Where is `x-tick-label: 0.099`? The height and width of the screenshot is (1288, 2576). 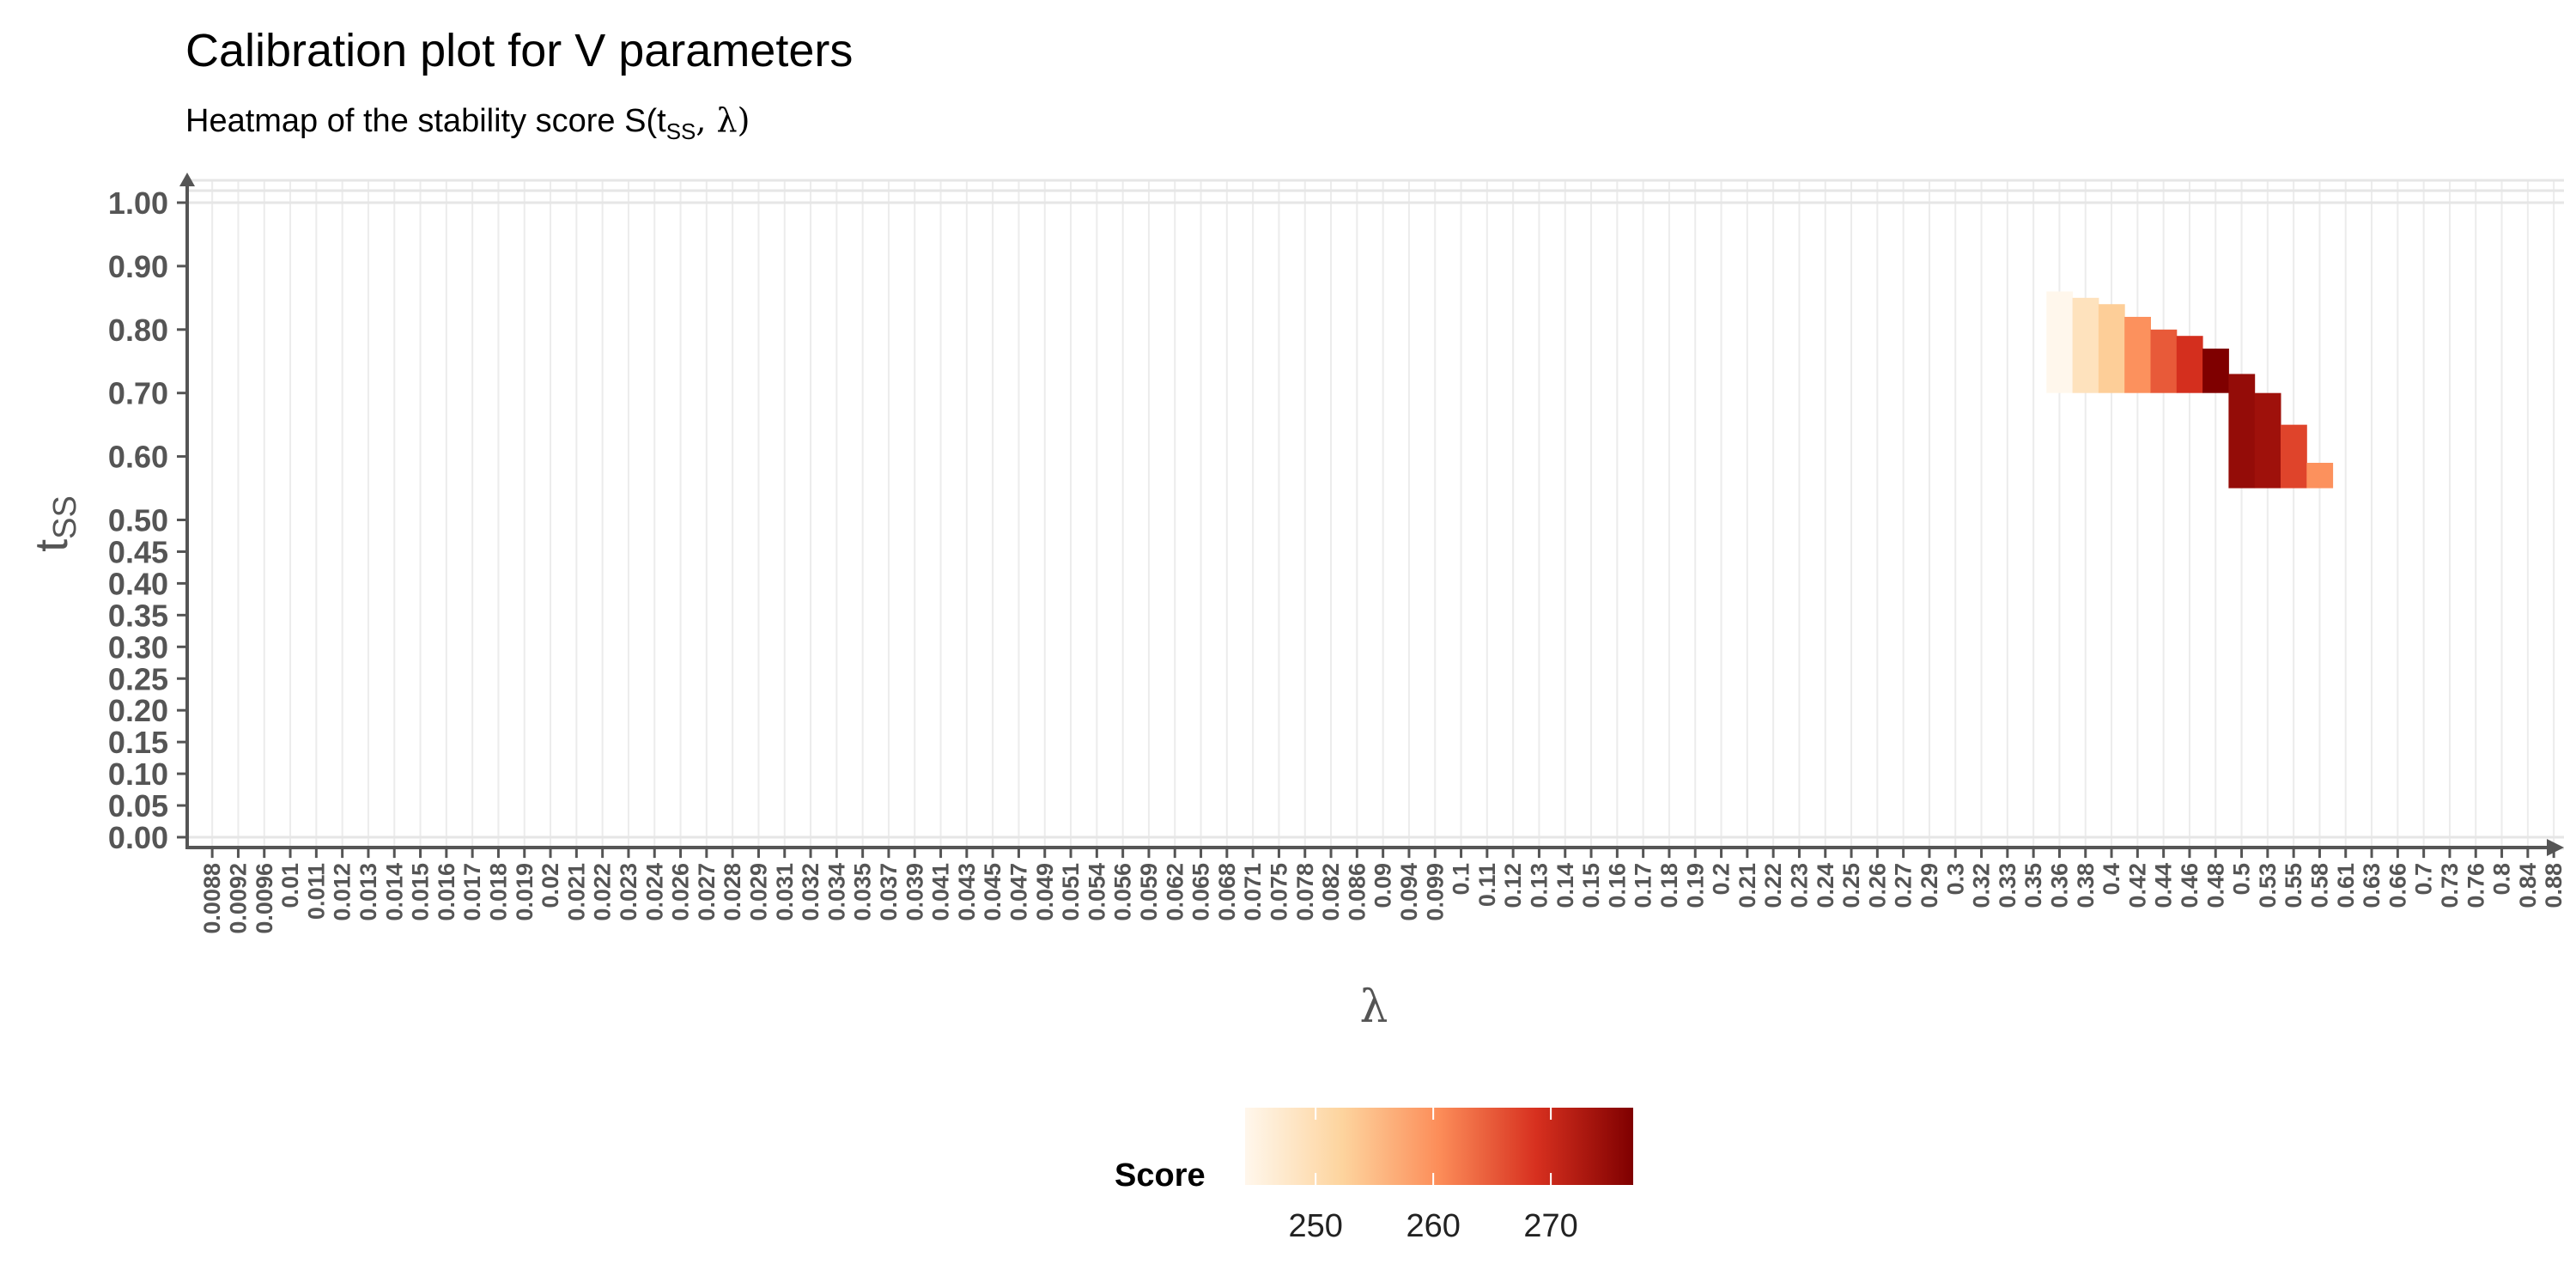 x-tick-label: 0.099 is located at coordinates (1435, 892).